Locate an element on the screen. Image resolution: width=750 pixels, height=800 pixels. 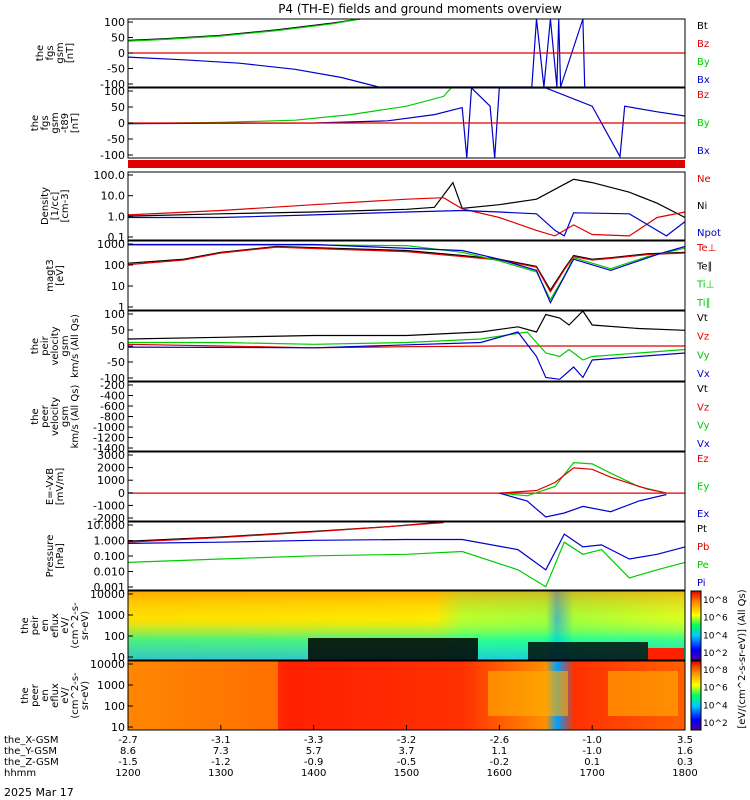
legend-entry: Ez is located at coordinates (703, 459).